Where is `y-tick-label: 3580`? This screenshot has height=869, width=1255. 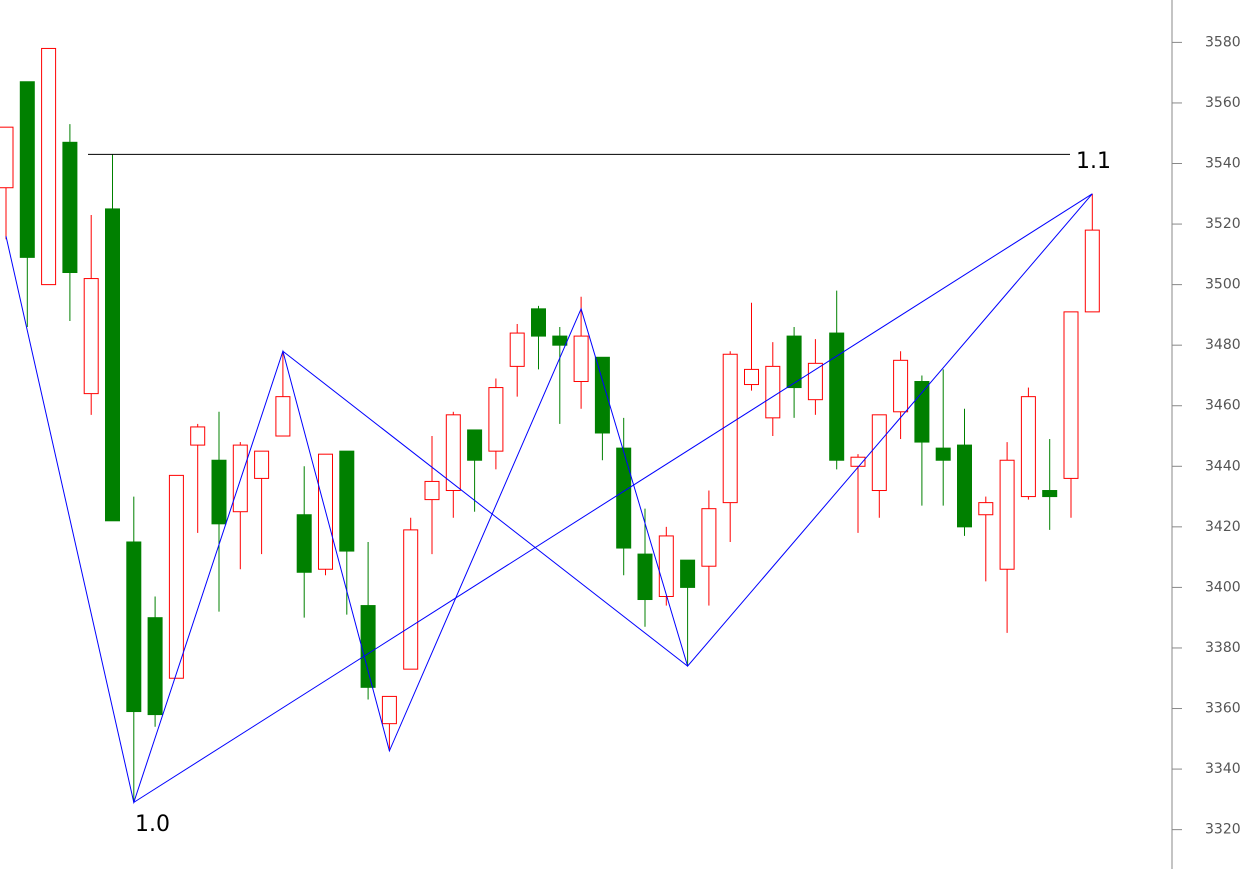
y-tick-label: 3580 is located at coordinates (1223, 42).